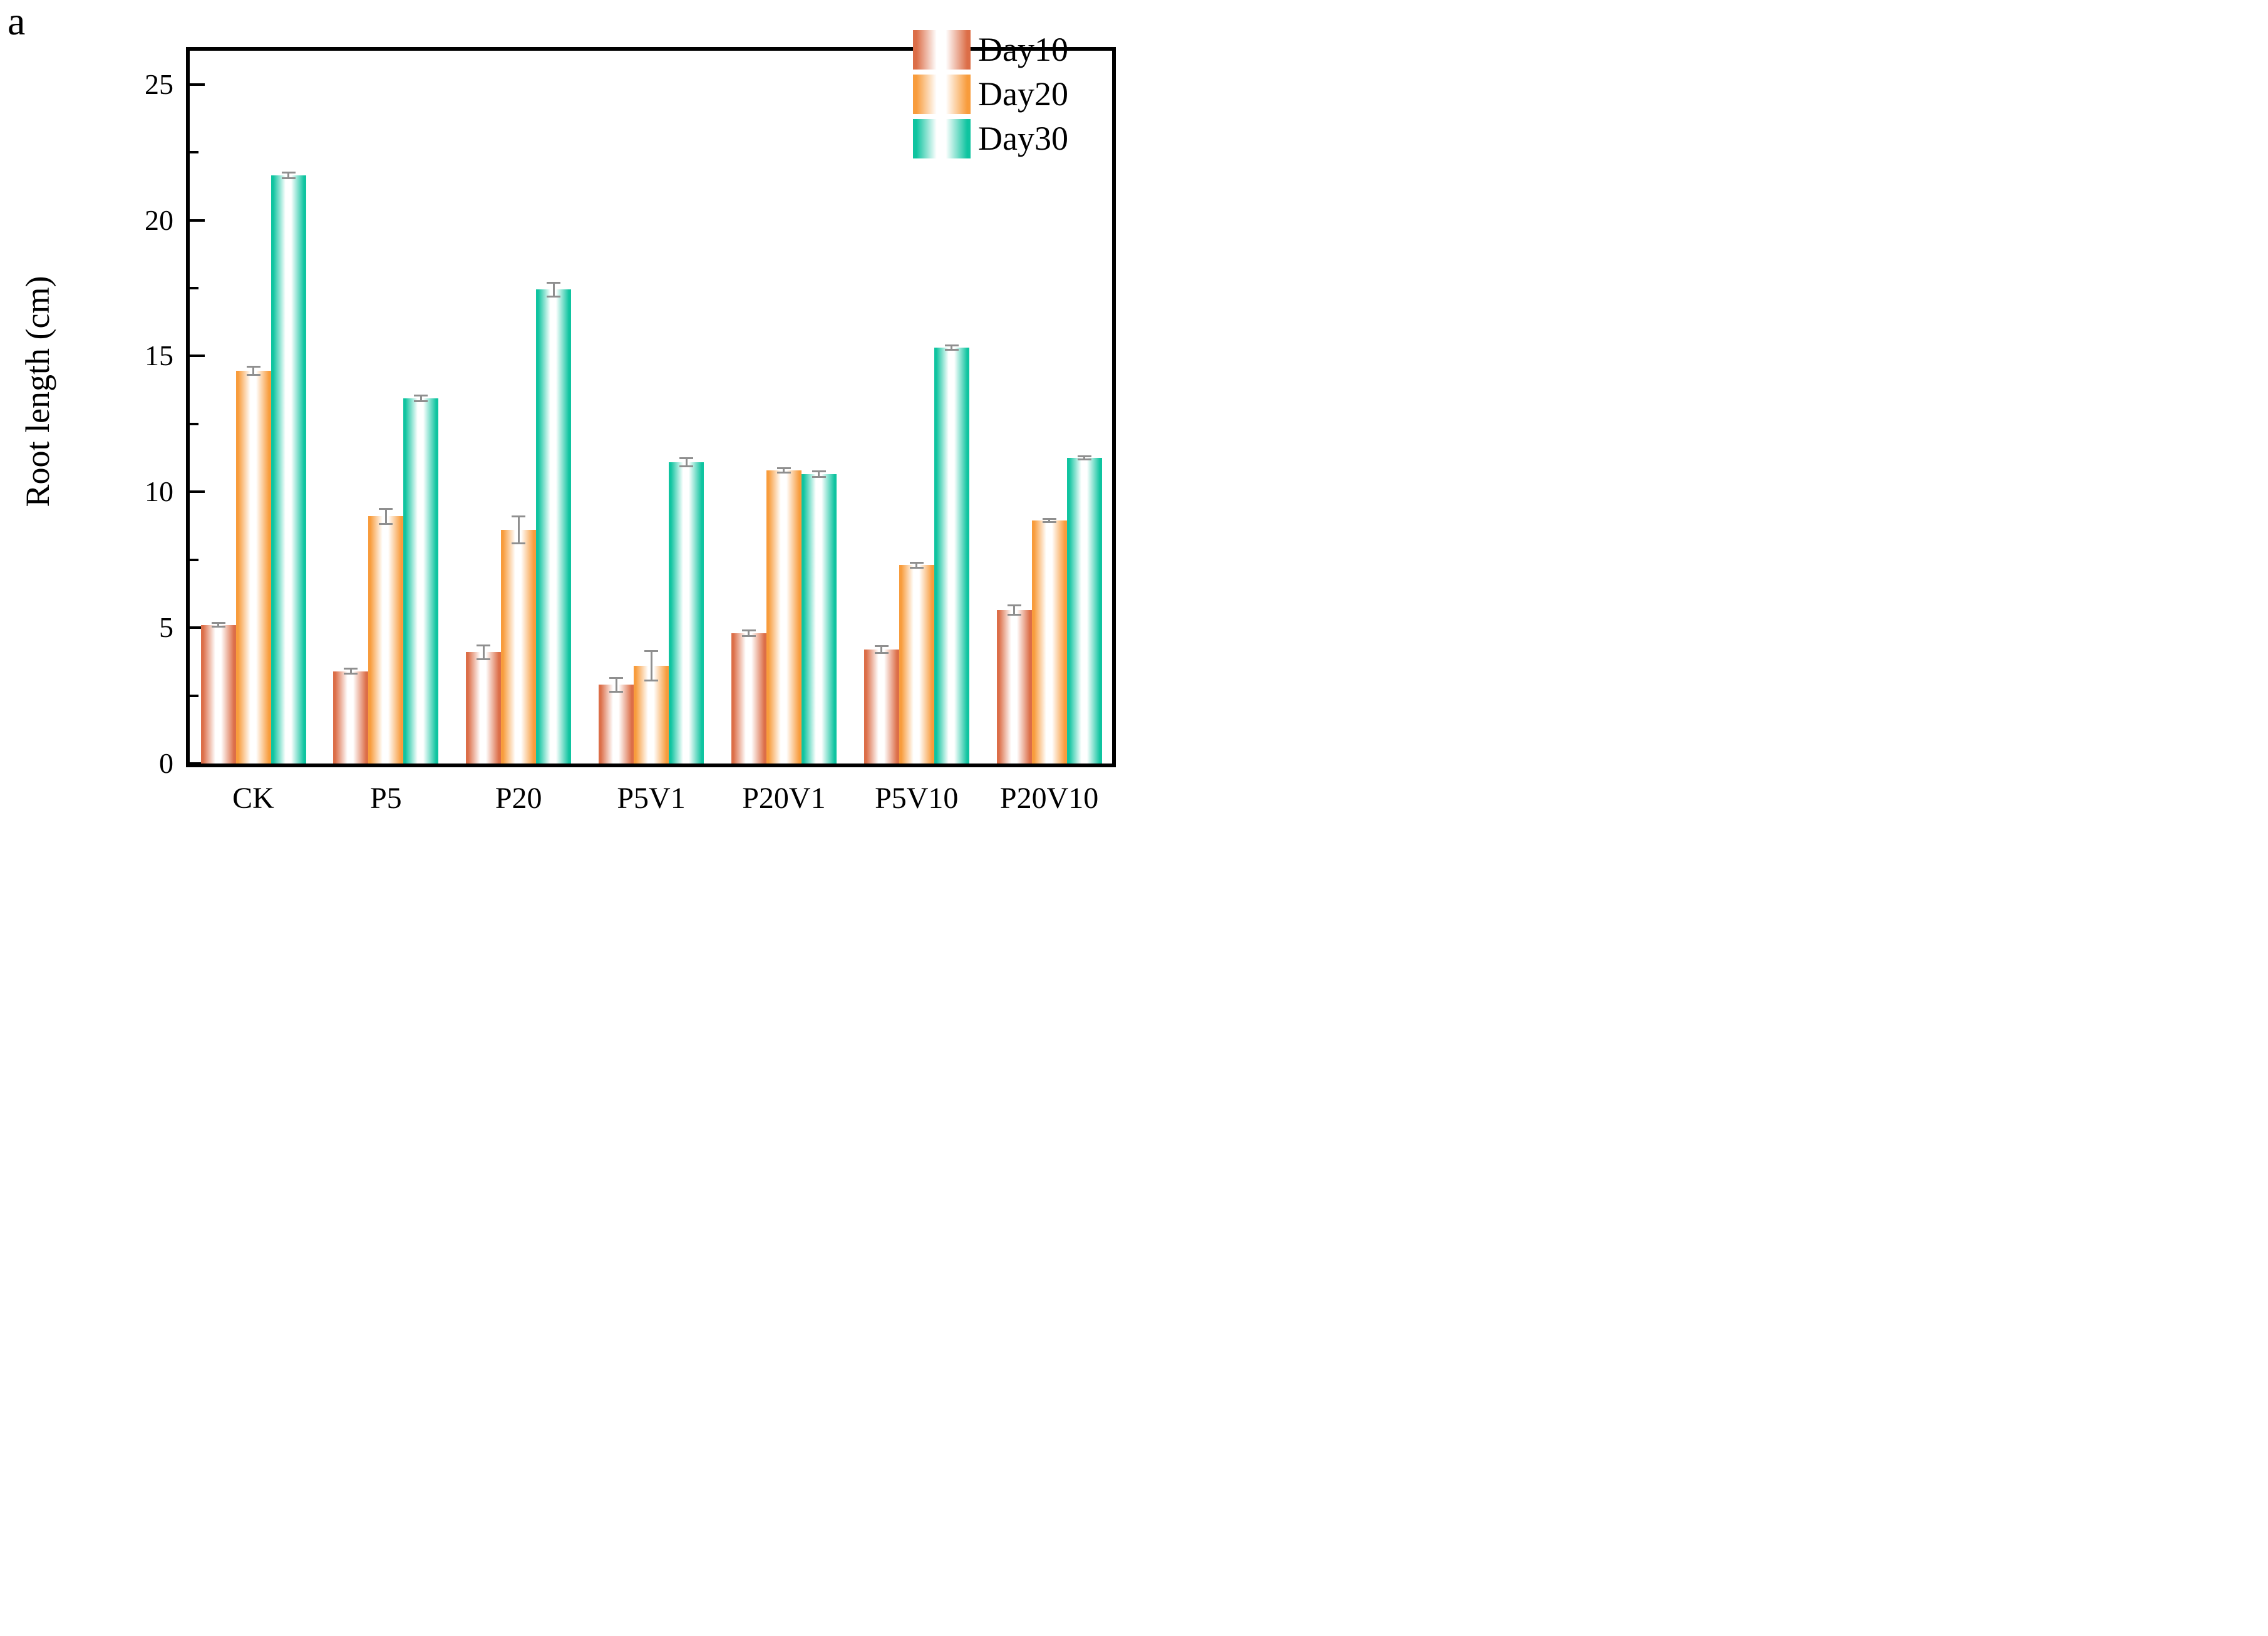  I want to click on error-cap-top-P20V10-Day10, so click(1014, 605).